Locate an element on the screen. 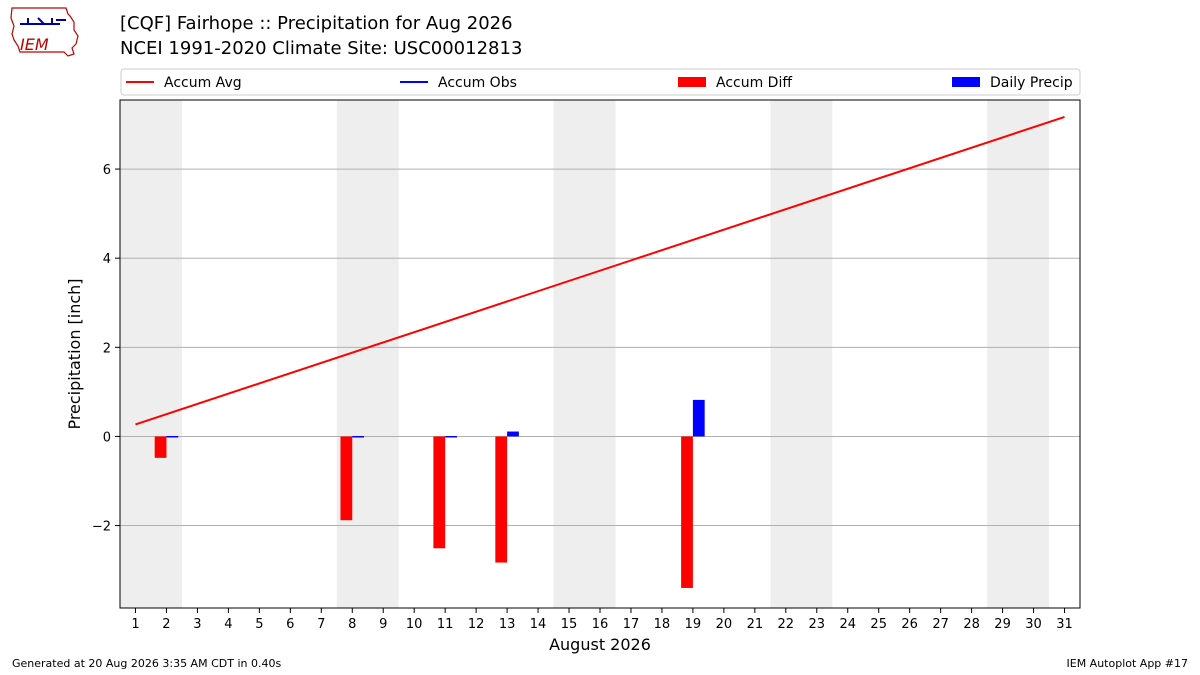  iem-logo: IEM is located at coordinates (44, 32).